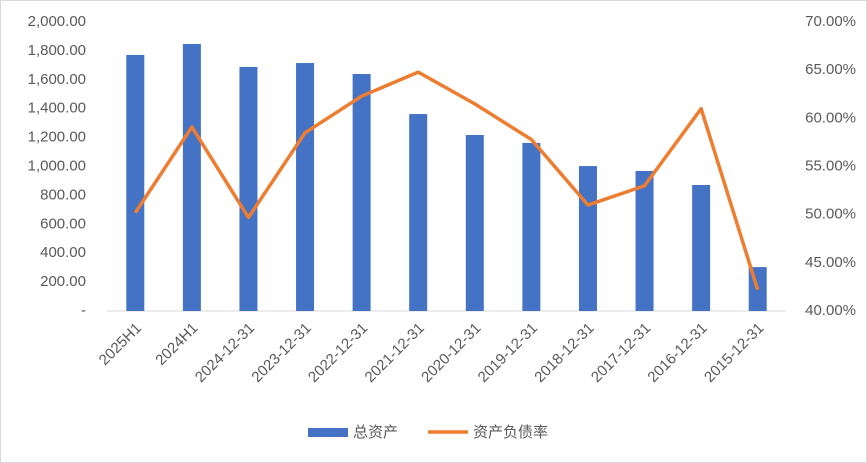  What do you see at coordinates (830, 21) in the screenshot?
I see `y2-tick-label: 70.00%` at bounding box center [830, 21].